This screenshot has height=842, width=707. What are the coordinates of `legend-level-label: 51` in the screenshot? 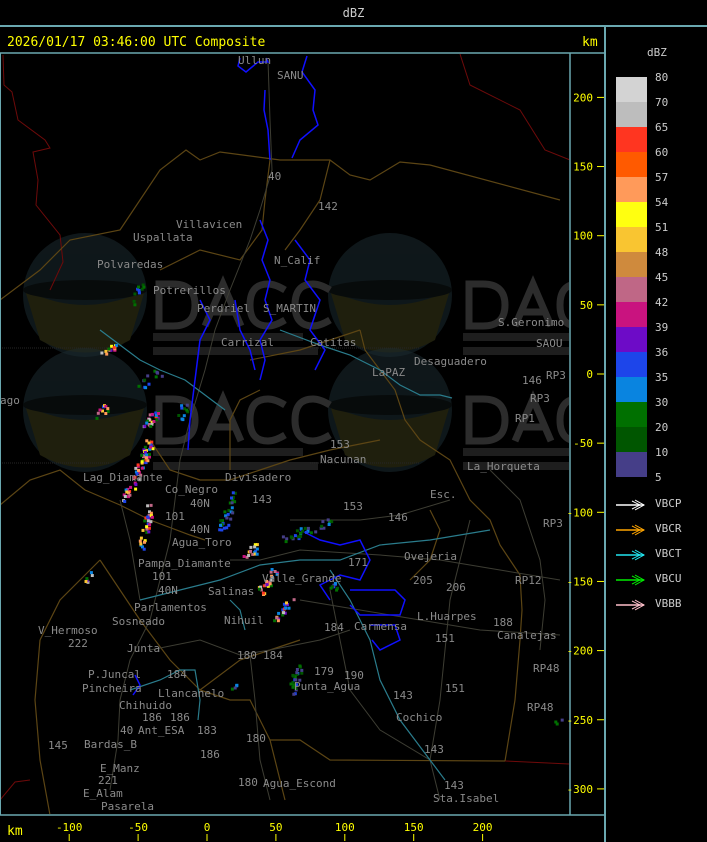 It's located at (662, 227).